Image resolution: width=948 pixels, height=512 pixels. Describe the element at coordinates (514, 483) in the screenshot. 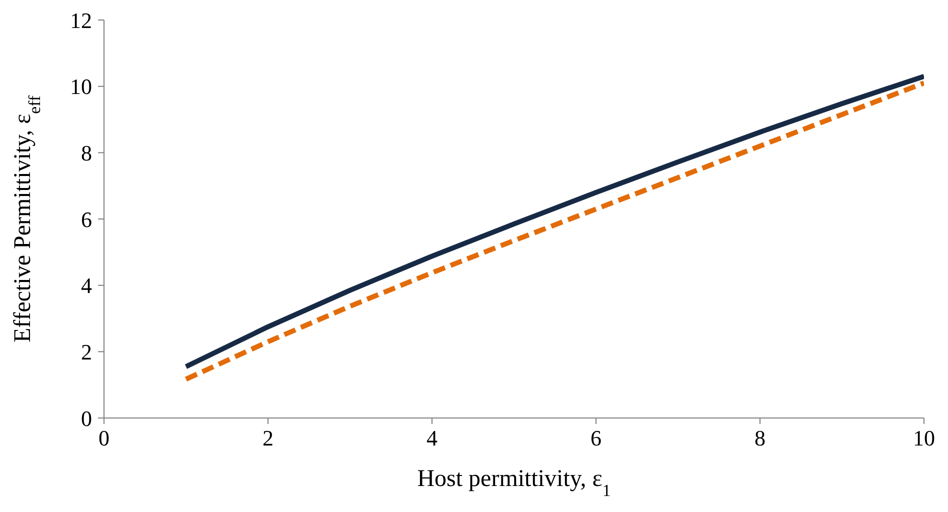

I see `x-axis-title: Host permittivity, ε$_{1}$` at that location.